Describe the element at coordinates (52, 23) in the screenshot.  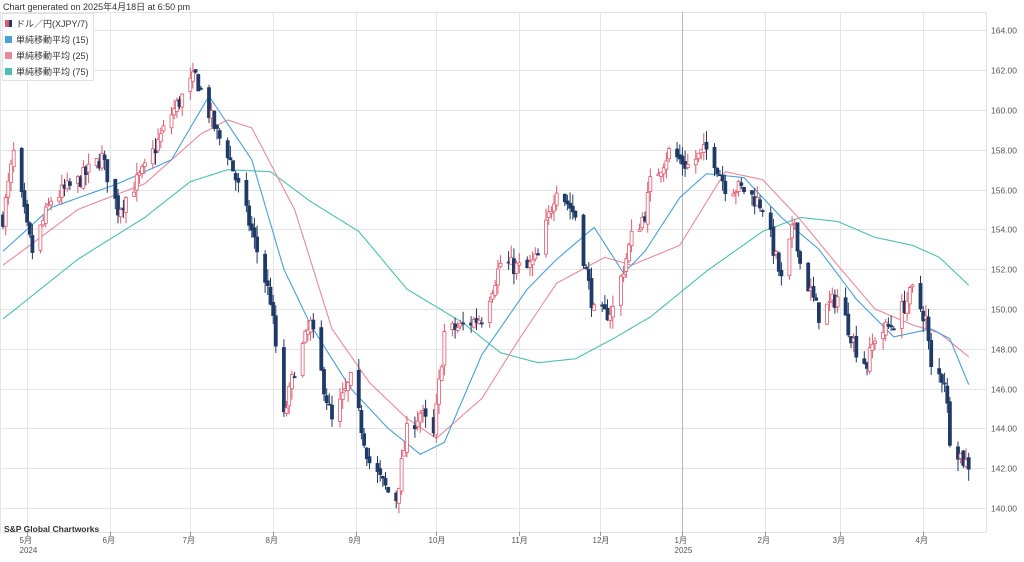
I see `legend-label-price: ドル／円(XJPY/7)` at that location.